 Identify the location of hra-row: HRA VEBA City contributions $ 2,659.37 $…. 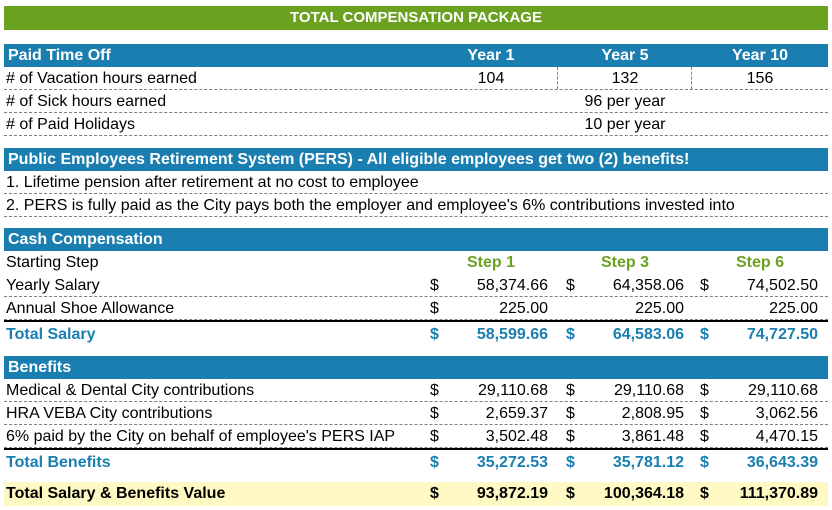
(416, 413).